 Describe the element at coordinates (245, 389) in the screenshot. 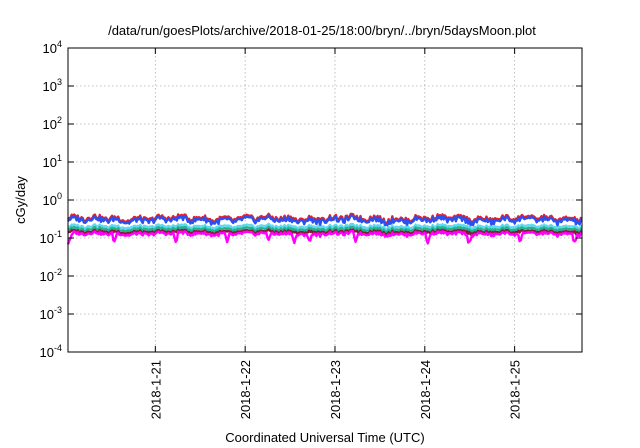

I see `x-tick-label: 2018-1-22` at that location.